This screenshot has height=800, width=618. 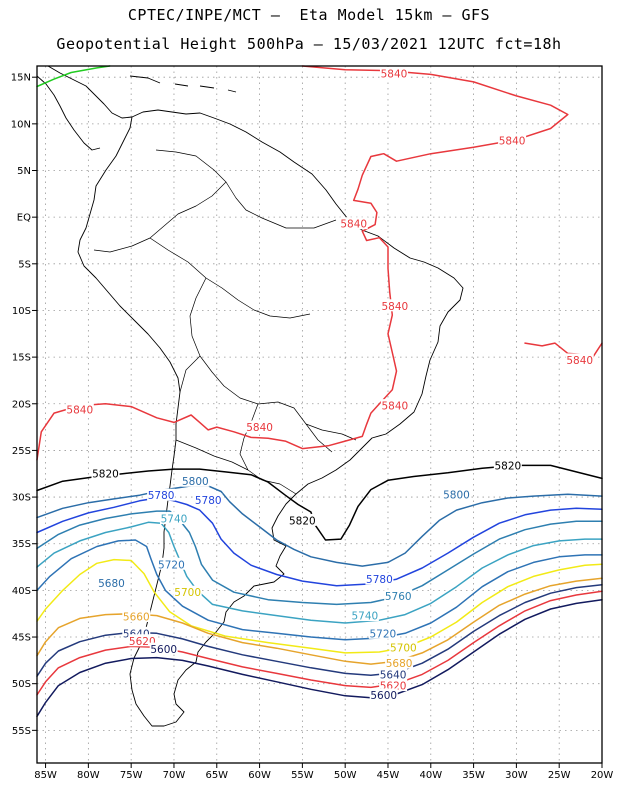 What do you see at coordinates (516, 775) in the screenshot?
I see `lon-tick-label: 30W` at bounding box center [516, 775].